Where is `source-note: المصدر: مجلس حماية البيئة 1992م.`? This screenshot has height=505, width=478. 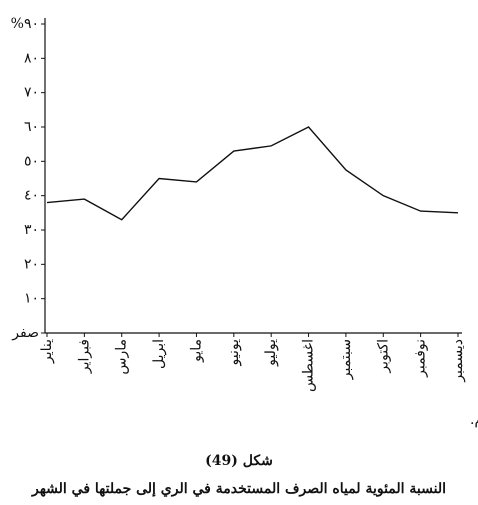 source-note: المصدر: مجلس حماية البيئة 1992م. is located at coordinates (474, 420).